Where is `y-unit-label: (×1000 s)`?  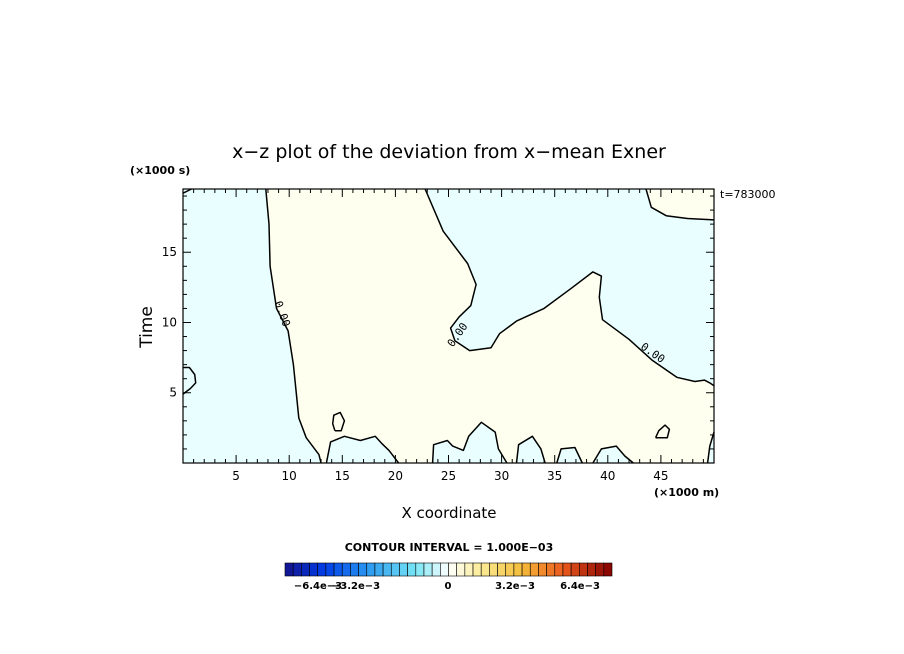
y-unit-label: (×1000 s) is located at coordinates (160, 170).